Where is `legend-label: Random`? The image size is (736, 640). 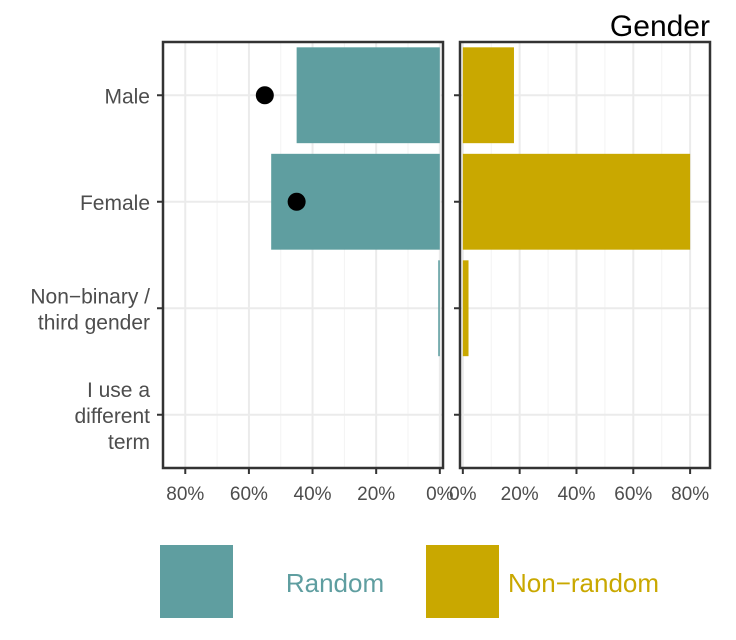 legend-label: Random is located at coordinates (335, 583).